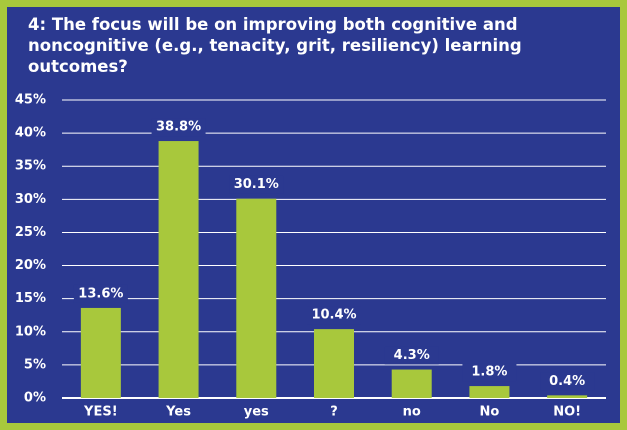  What do you see at coordinates (30, 232) in the screenshot?
I see `y-tick-label: 25%` at bounding box center [30, 232].